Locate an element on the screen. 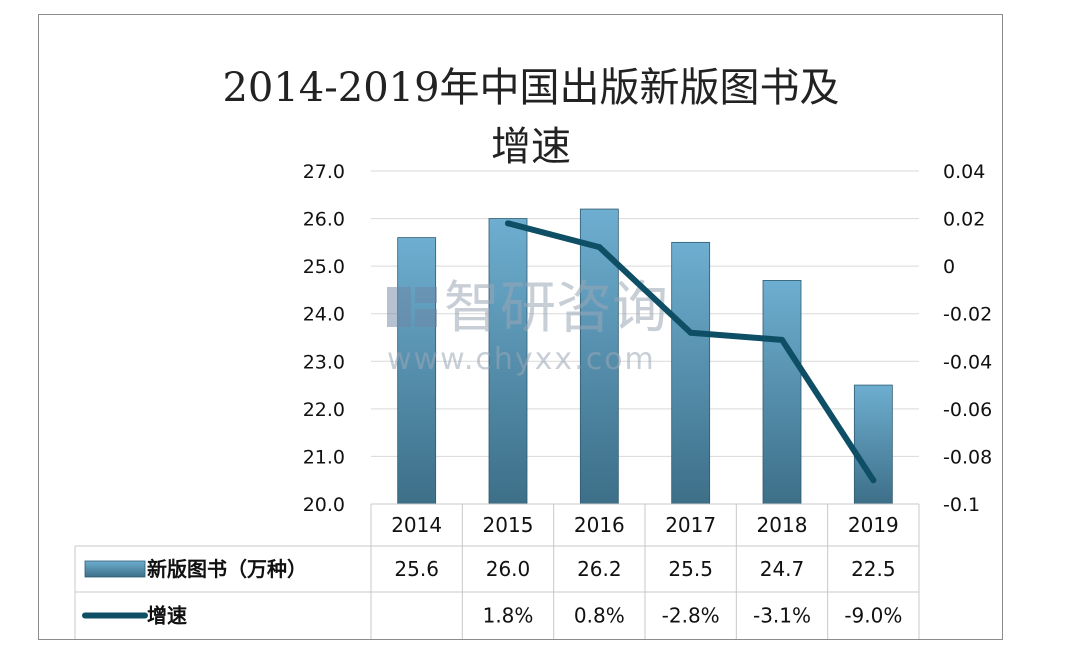  y-right-tick-label: -0.08 is located at coordinates (967, 457).